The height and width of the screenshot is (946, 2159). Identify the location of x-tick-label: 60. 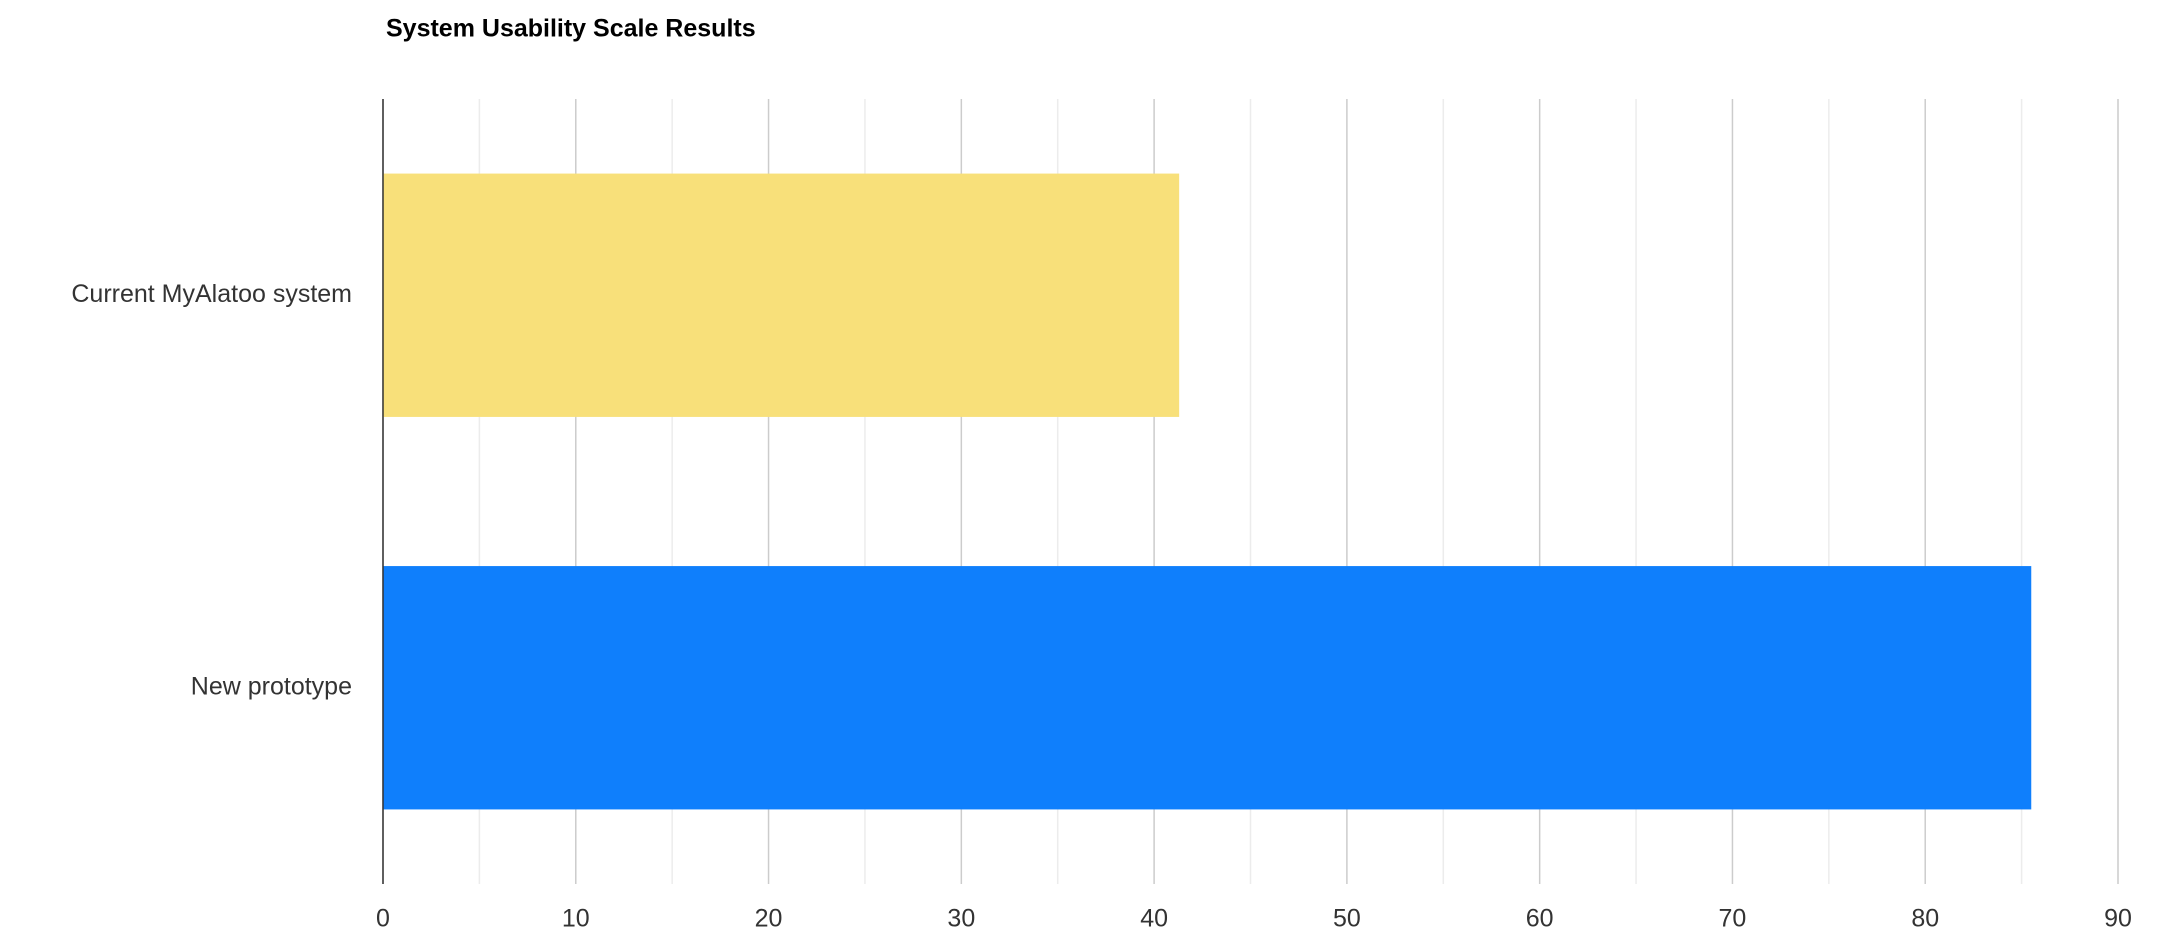
(1540, 919).